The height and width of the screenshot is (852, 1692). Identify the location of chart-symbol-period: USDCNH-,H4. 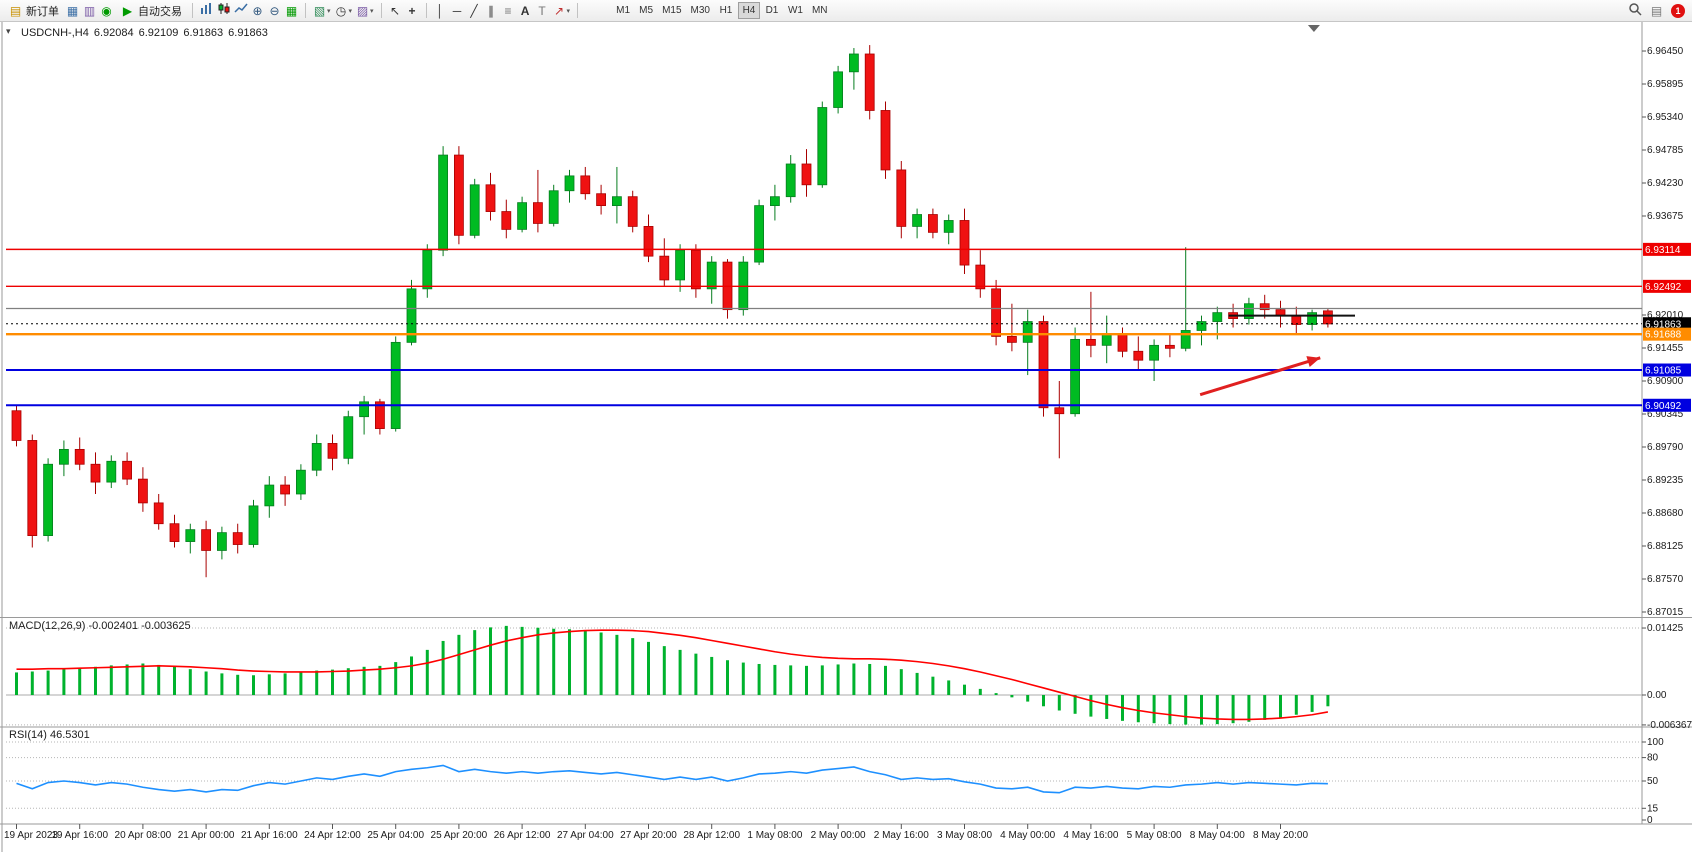
(55, 33).